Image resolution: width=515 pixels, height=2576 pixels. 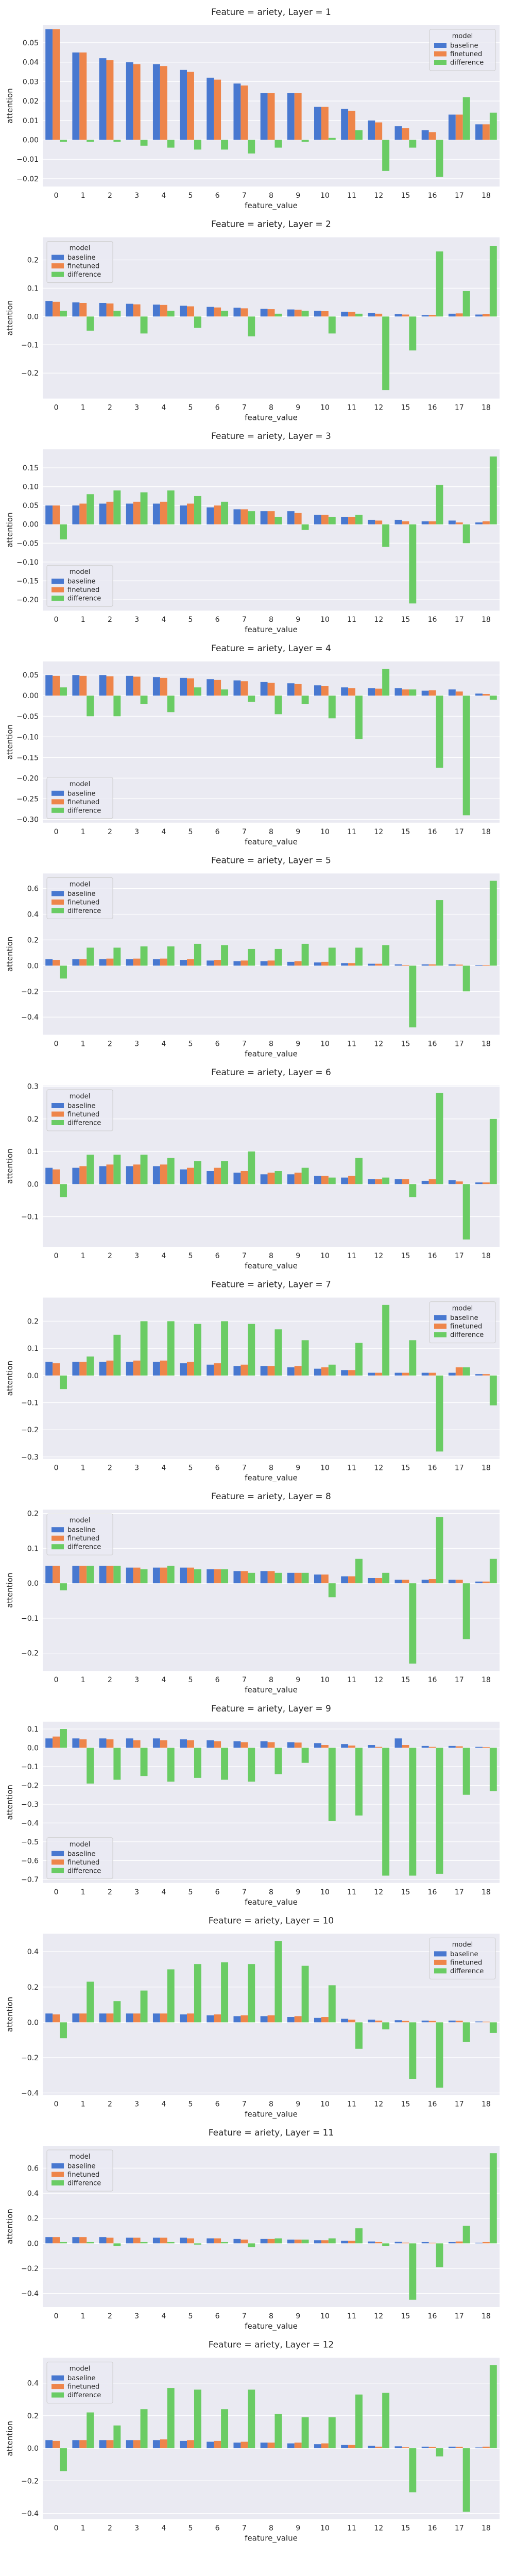 I want to click on x-tick-label: 1, so click(x=83, y=1256).